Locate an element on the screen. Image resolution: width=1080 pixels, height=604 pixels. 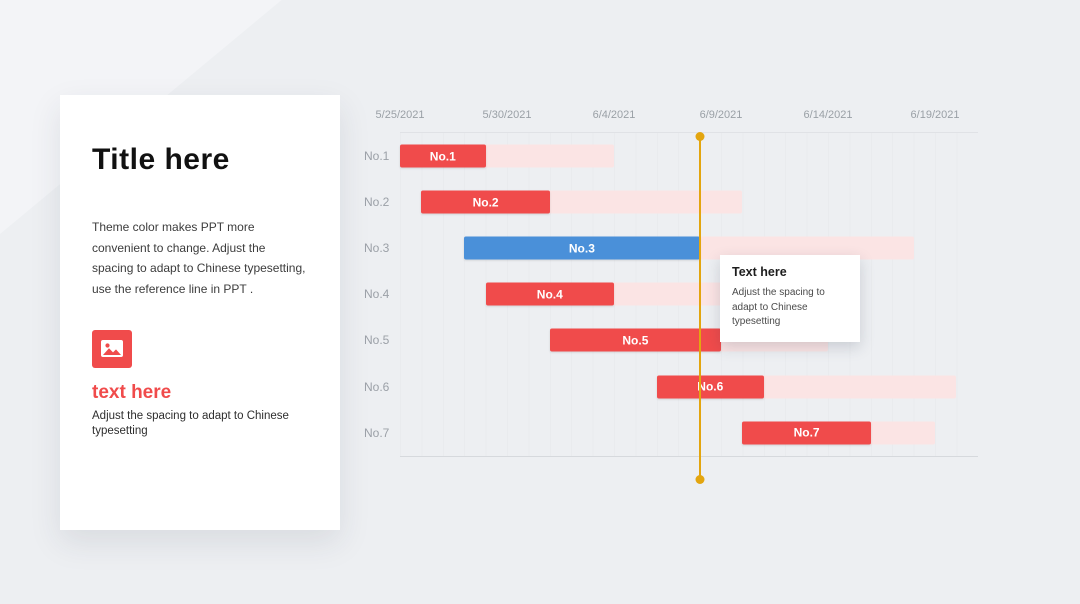
axis-date-label: 6/19/2021 is located at coordinates (935, 115).